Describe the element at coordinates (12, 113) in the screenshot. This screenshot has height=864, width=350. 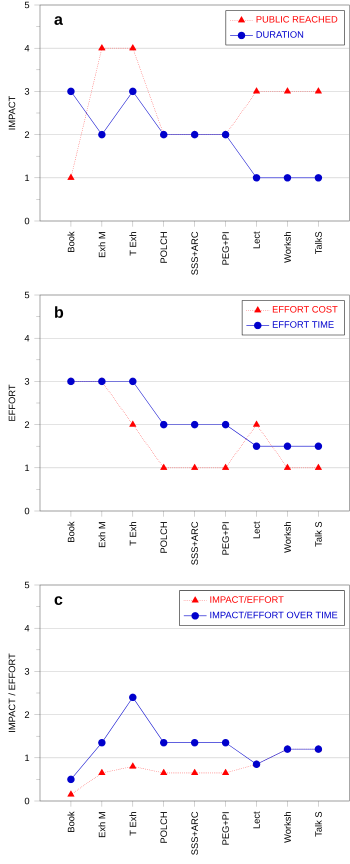
I see `y-axis-title: IMPACT` at that location.